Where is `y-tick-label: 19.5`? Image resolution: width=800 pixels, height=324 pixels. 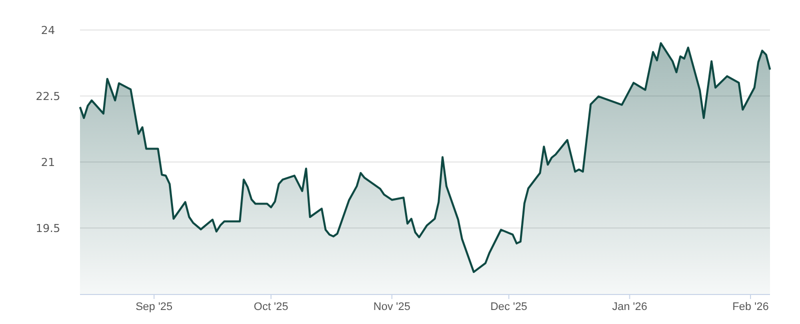 y-tick-label: 19.5 is located at coordinates (48, 228).